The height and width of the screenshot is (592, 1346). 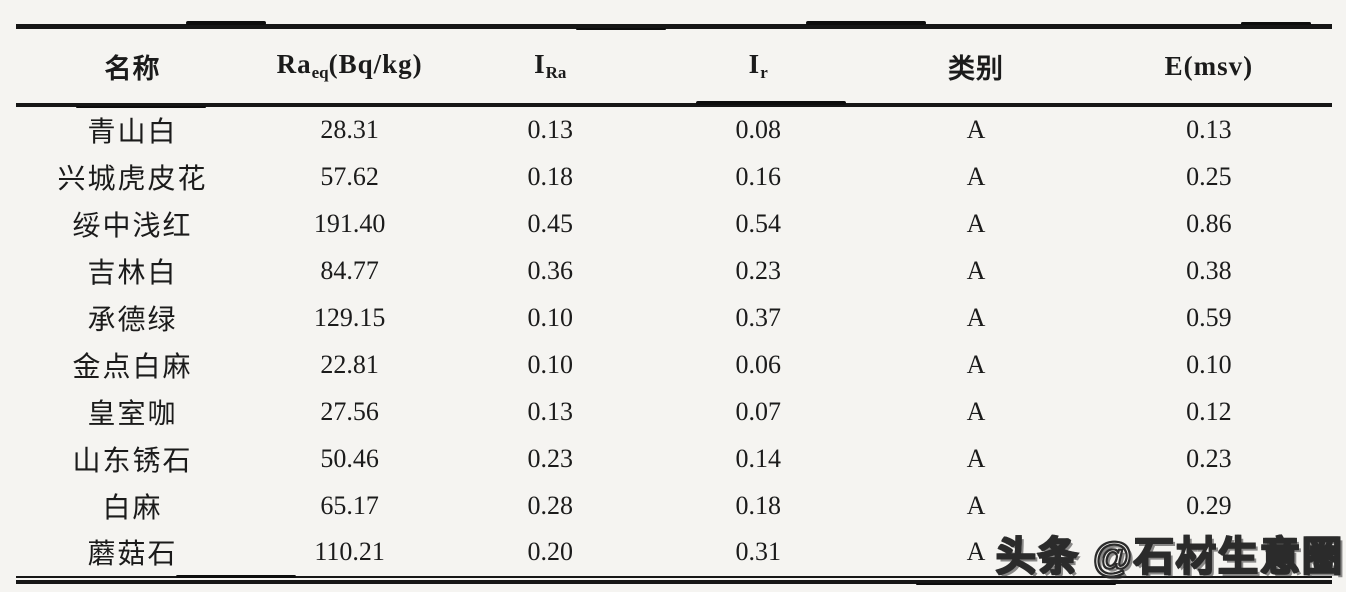 I want to click on table-row: 金点白麻 22.81 0.10 0.06 A 0.10, so click(x=674, y=364).